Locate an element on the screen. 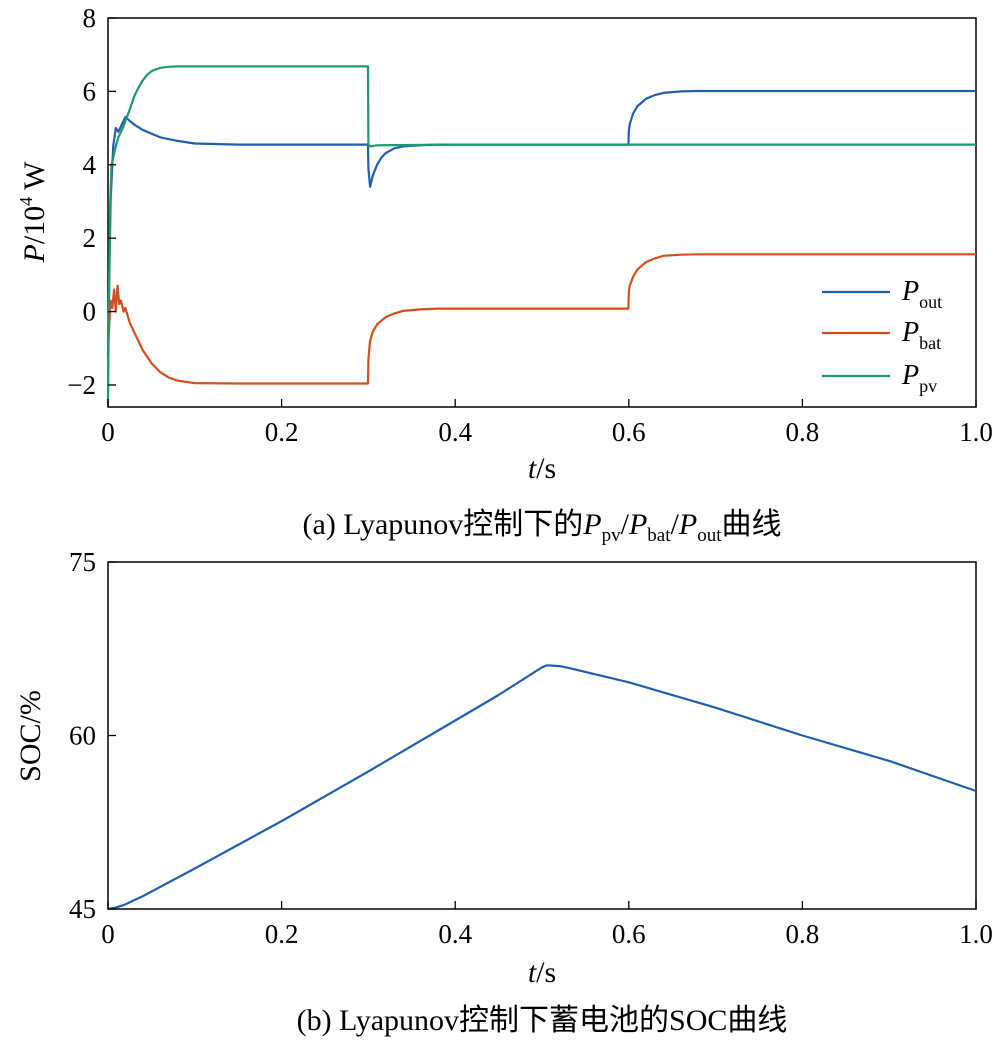 This screenshot has height=1043, width=1000. y-tick-label: 2 is located at coordinates (90, 238).